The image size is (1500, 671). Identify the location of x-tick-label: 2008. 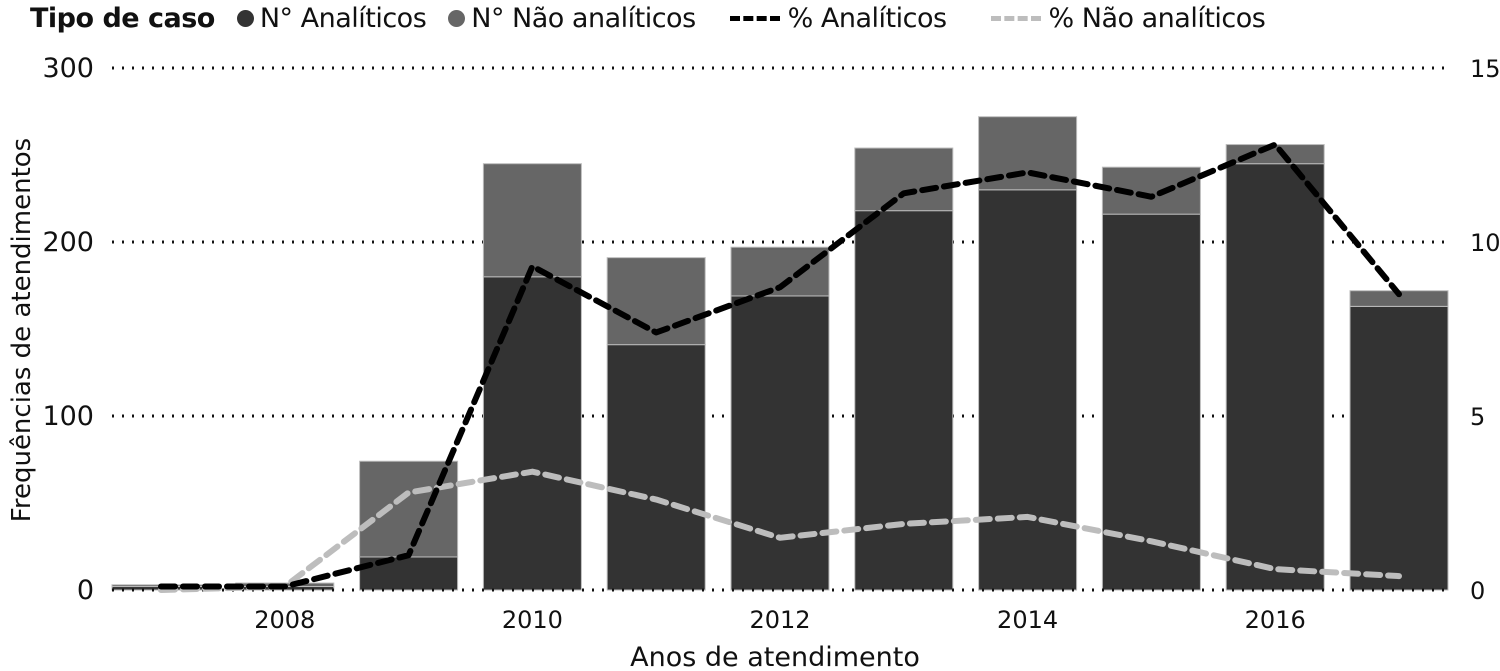
(284, 620).